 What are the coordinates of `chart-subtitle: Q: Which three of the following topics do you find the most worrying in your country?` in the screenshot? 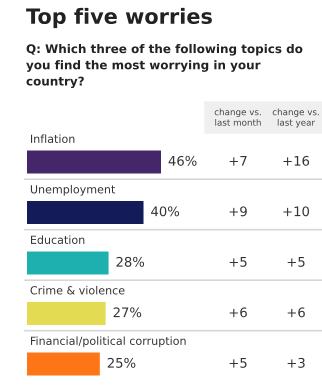 It's located at (164, 66).